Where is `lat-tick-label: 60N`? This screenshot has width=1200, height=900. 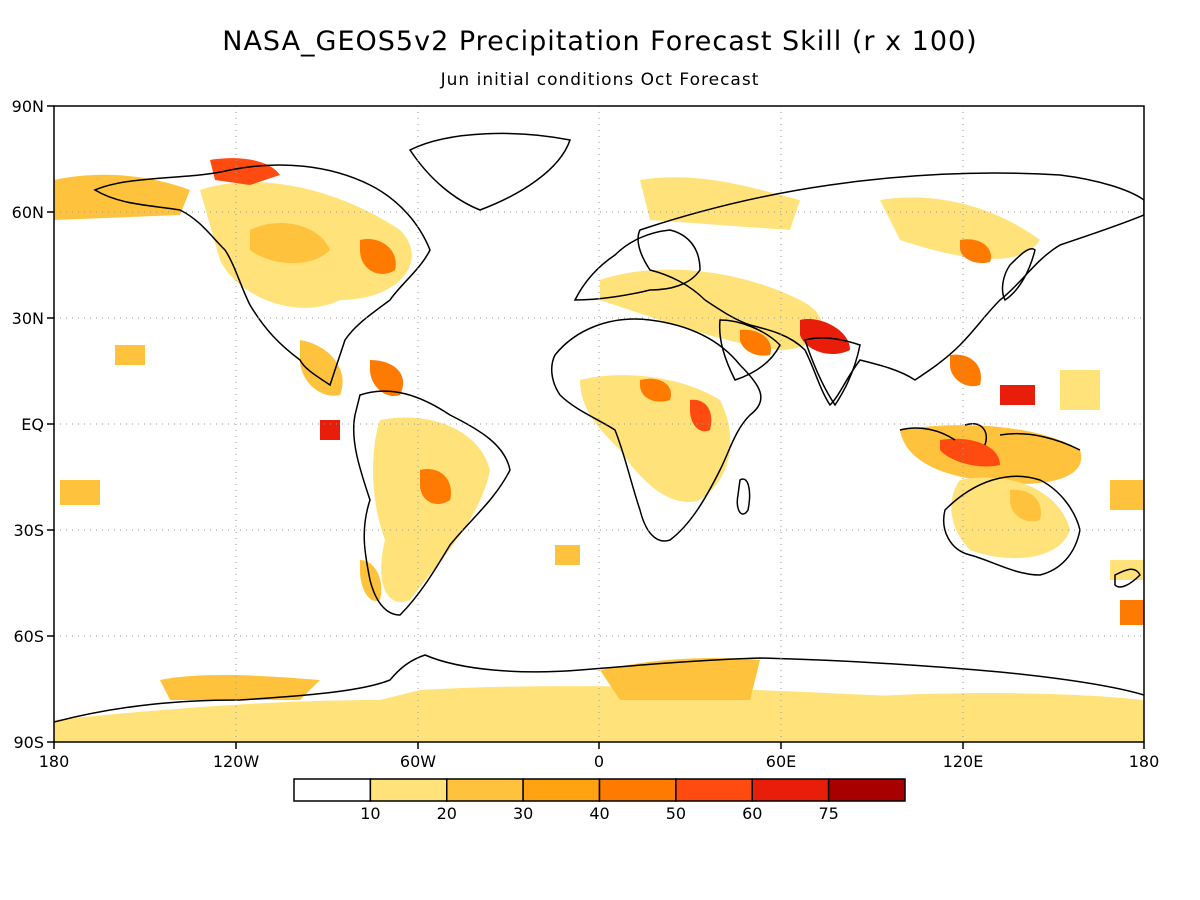
lat-tick-label: 60N is located at coordinates (28, 212).